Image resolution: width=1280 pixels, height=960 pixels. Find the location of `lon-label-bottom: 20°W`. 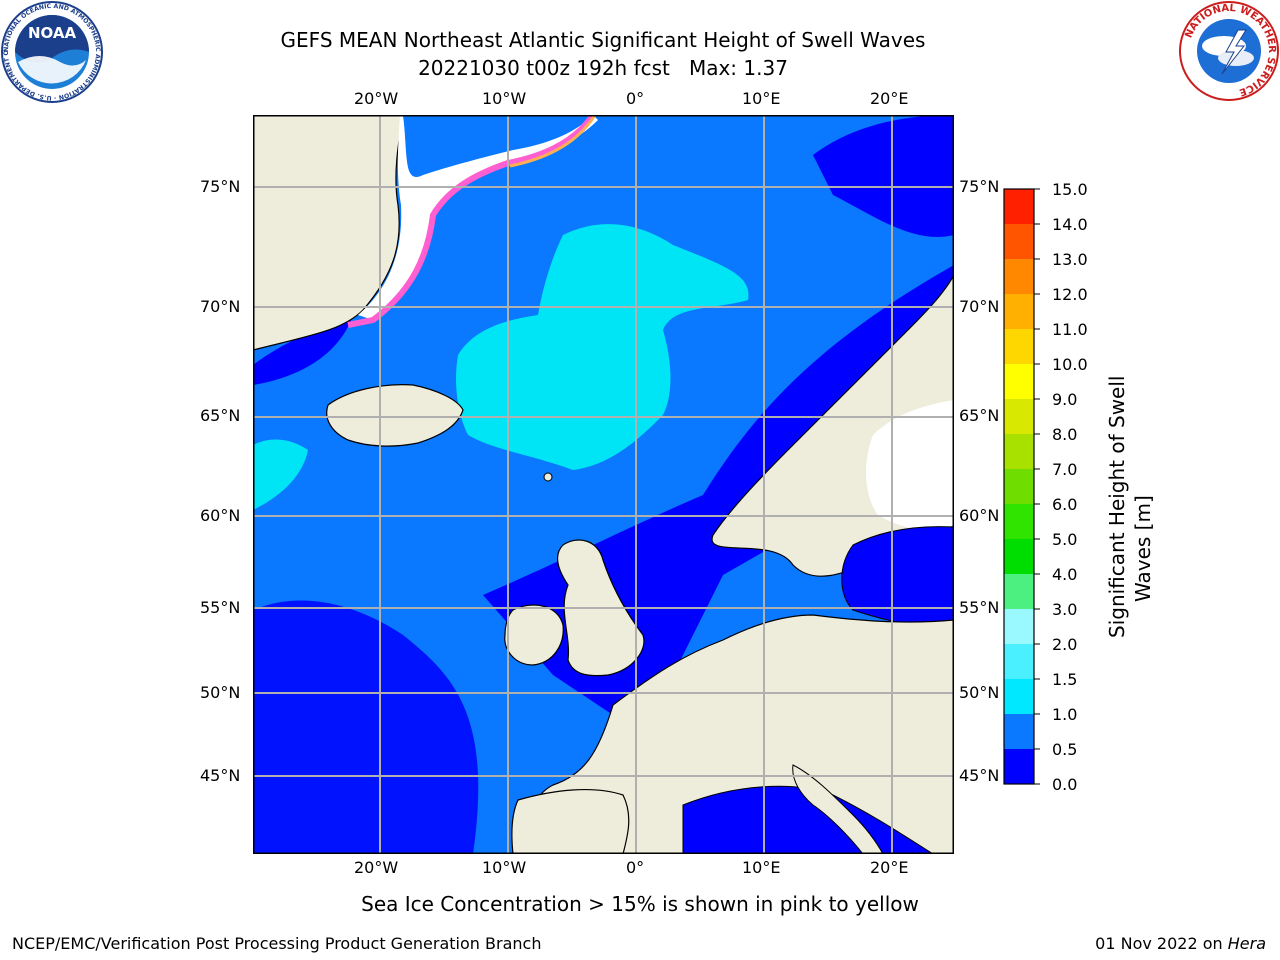

lon-label-bottom: 20°W is located at coordinates (376, 867).